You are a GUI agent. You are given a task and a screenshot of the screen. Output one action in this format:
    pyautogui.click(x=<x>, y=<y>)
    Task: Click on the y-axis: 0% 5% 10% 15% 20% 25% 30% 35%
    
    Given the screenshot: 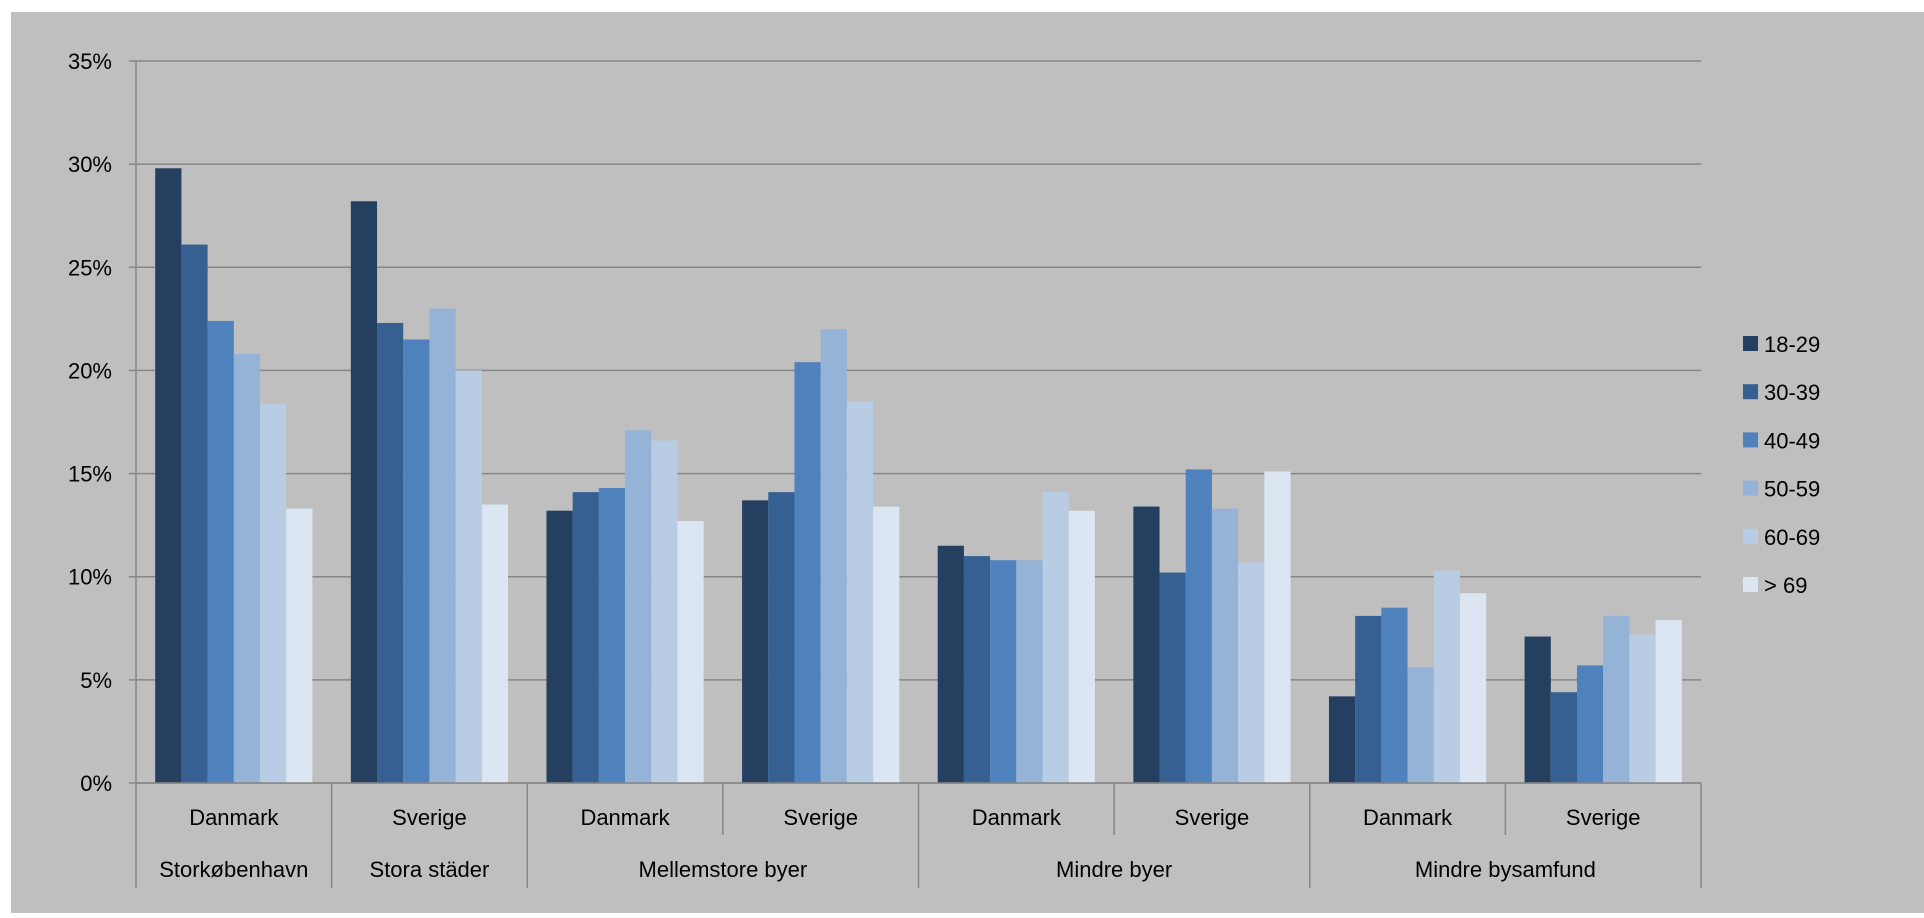 What is the action you would take?
    pyautogui.click(x=102, y=422)
    